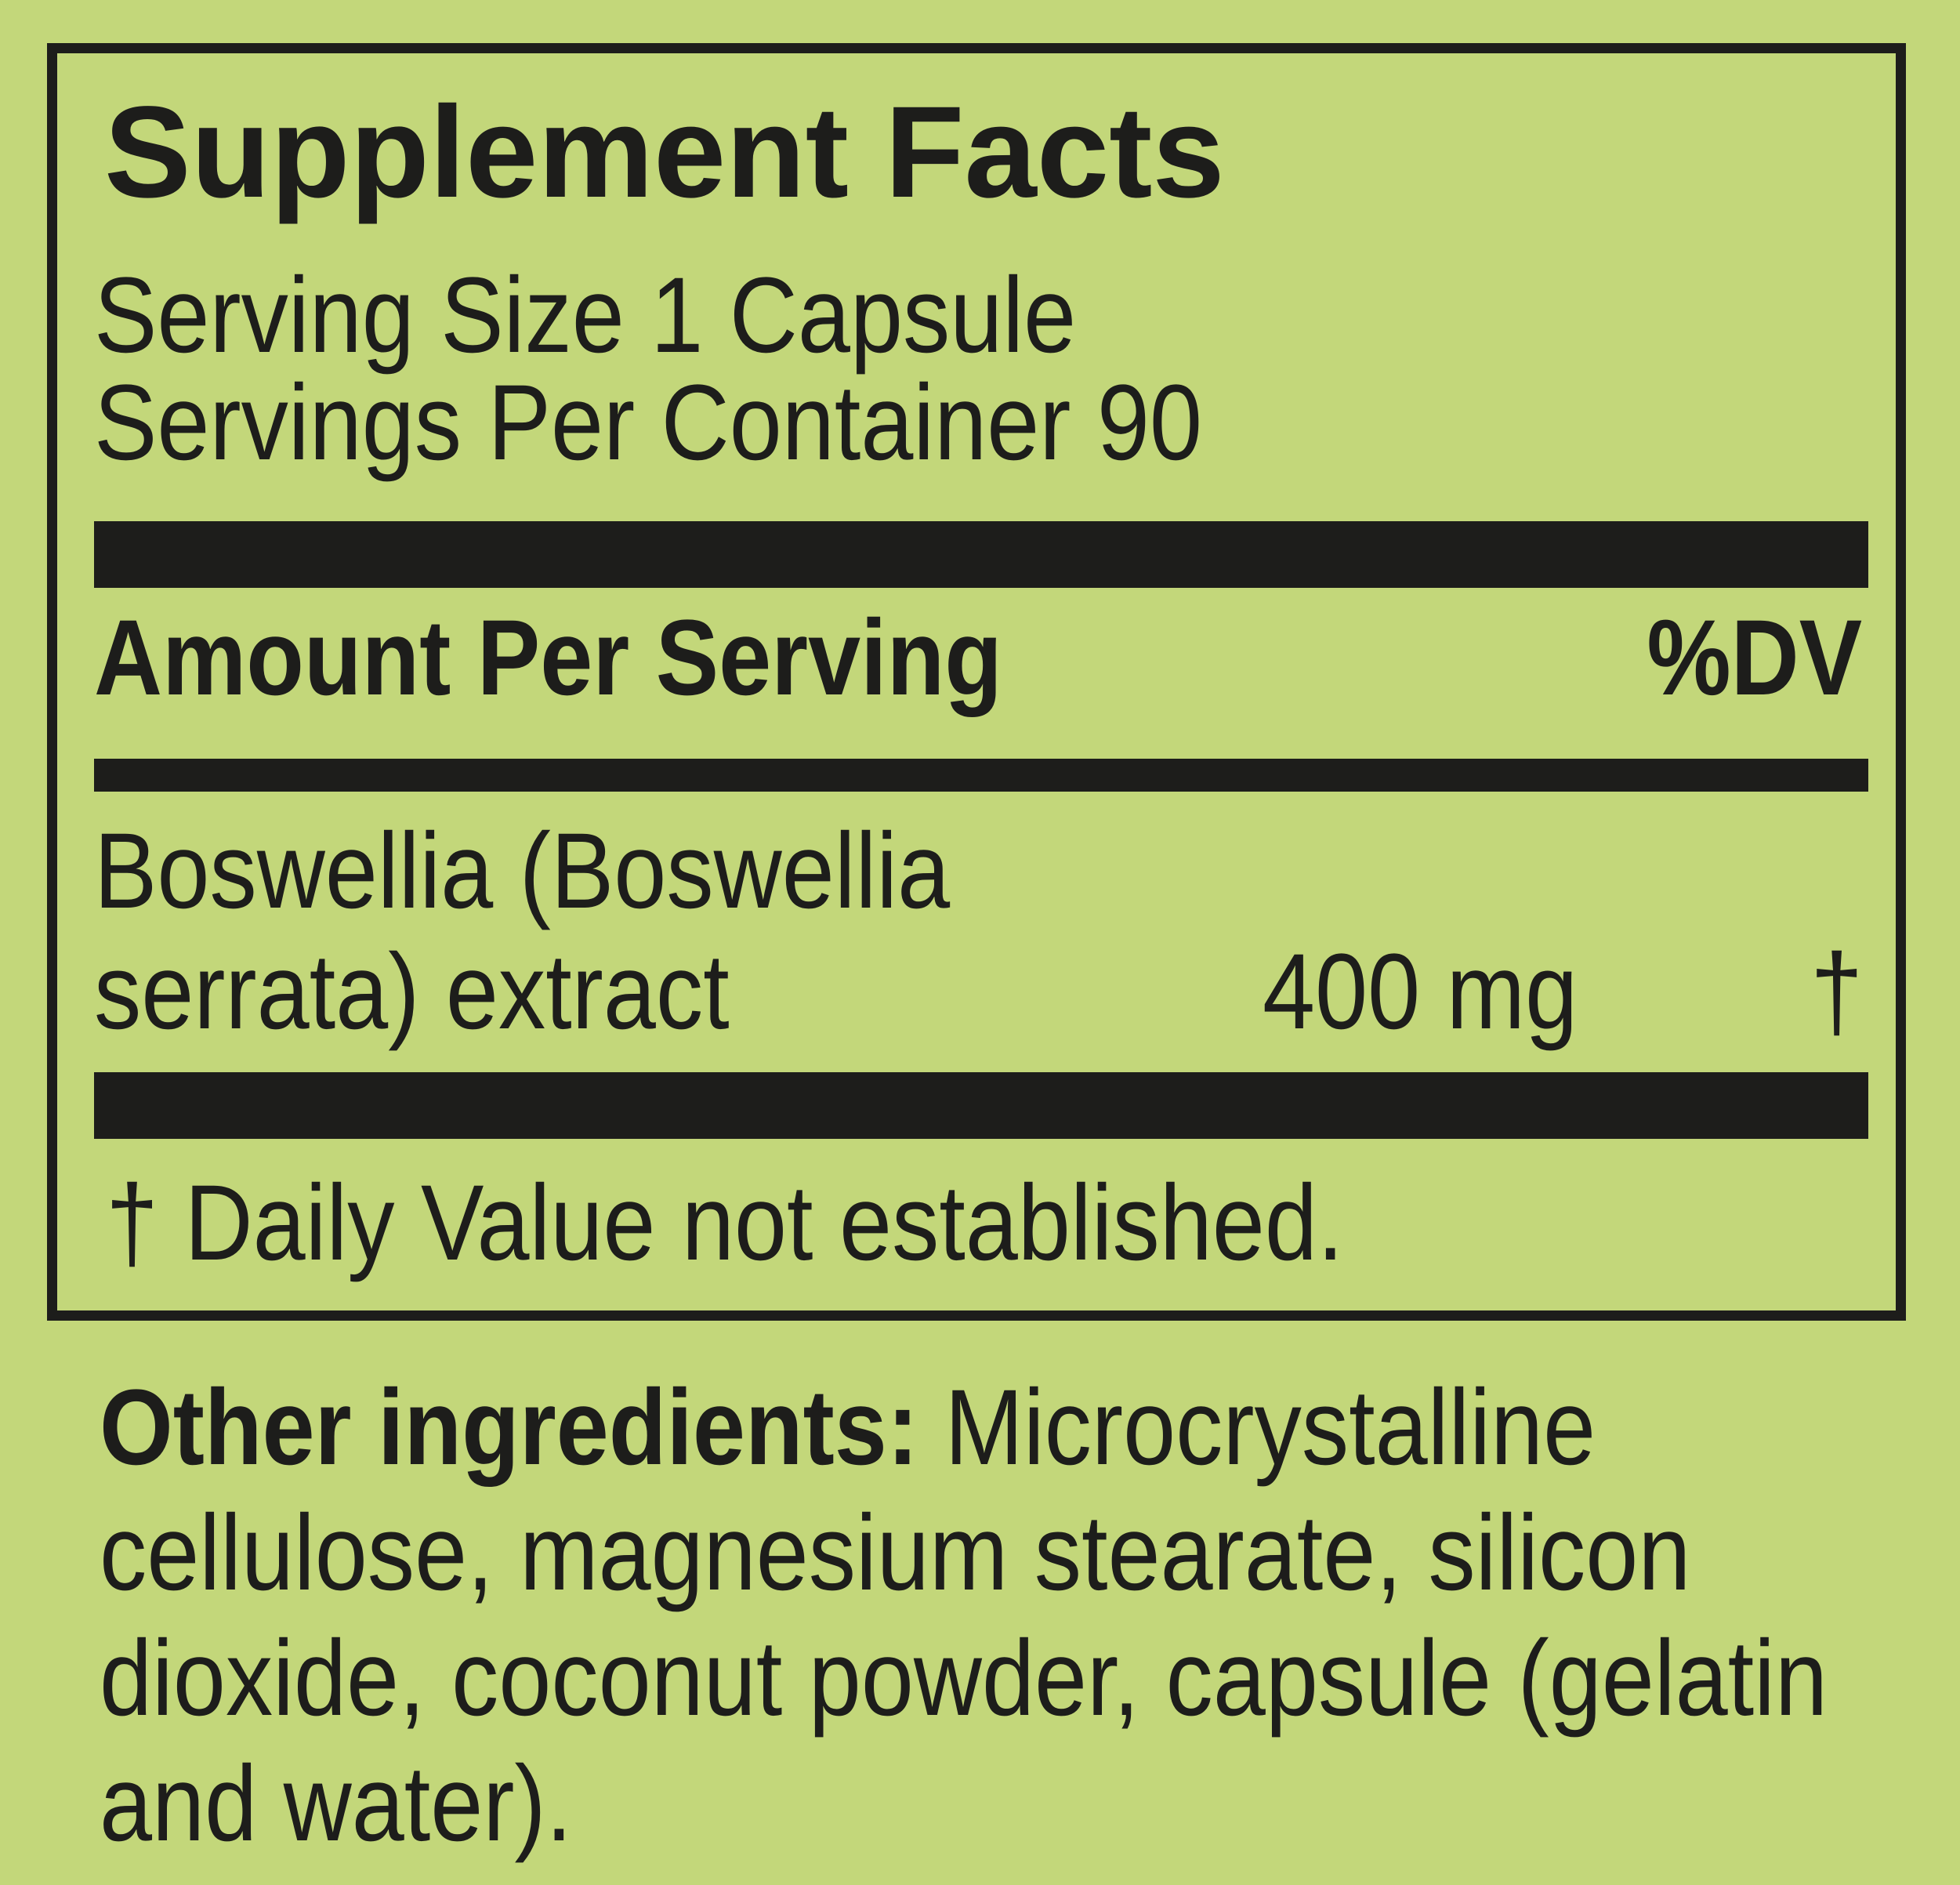 The image size is (1960, 1885). Describe the element at coordinates (585, 315) in the screenshot. I see `serving-size-line: Serving Size 1 Capsule` at that location.